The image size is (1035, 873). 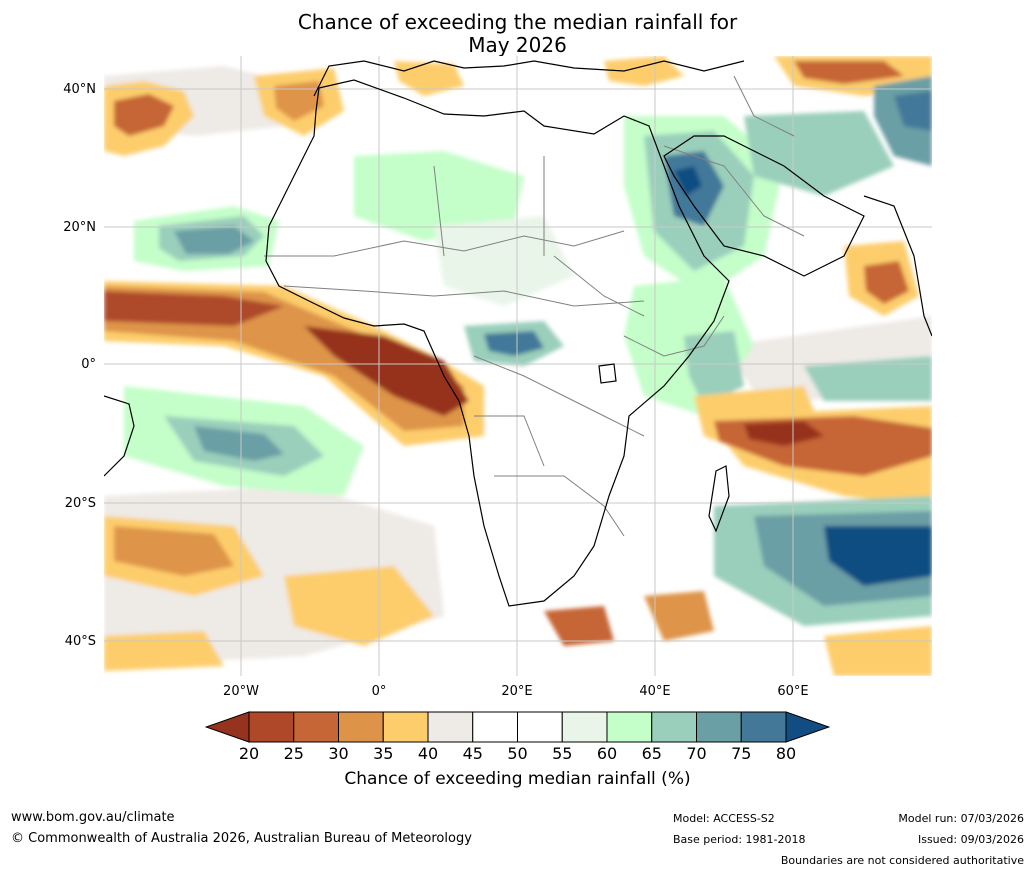 What do you see at coordinates (383, 753) in the screenshot?
I see `colorbar-tick-35: 35` at bounding box center [383, 753].